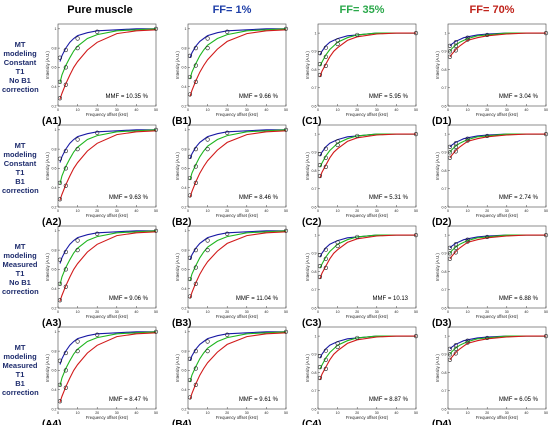 This screenshot has height=425, width=550. Describe the element at coordinates (468, 110) in the screenshot. I see `panel-d1-xtick-label-1: 10` at that location.